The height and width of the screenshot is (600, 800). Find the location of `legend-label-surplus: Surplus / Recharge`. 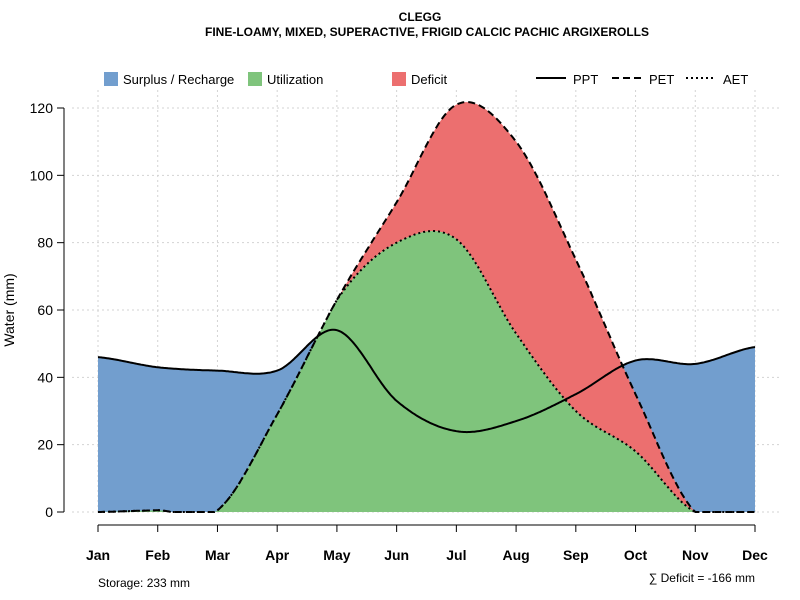

legend-label-surplus: Surplus / Recharge is located at coordinates (178, 79).